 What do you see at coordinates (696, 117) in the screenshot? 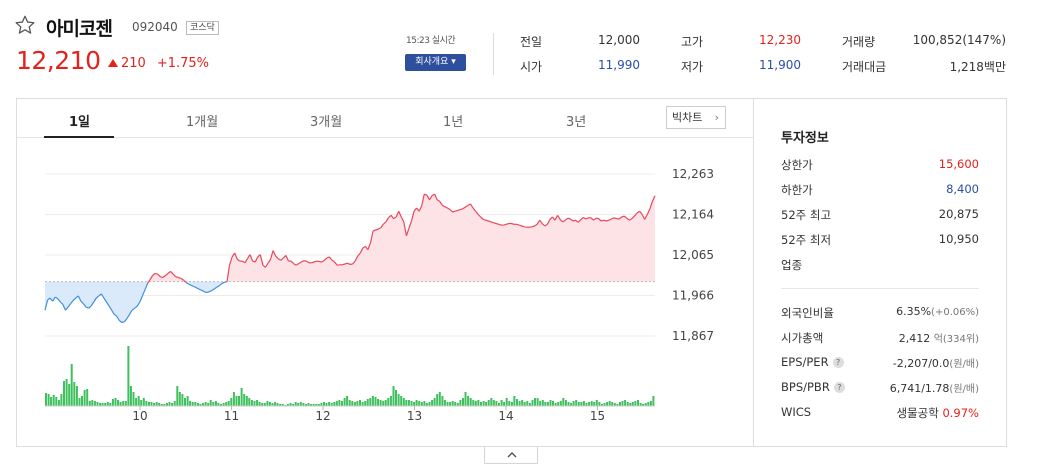
I see `big-chart-button: 빅차트 ›` at bounding box center [696, 117].